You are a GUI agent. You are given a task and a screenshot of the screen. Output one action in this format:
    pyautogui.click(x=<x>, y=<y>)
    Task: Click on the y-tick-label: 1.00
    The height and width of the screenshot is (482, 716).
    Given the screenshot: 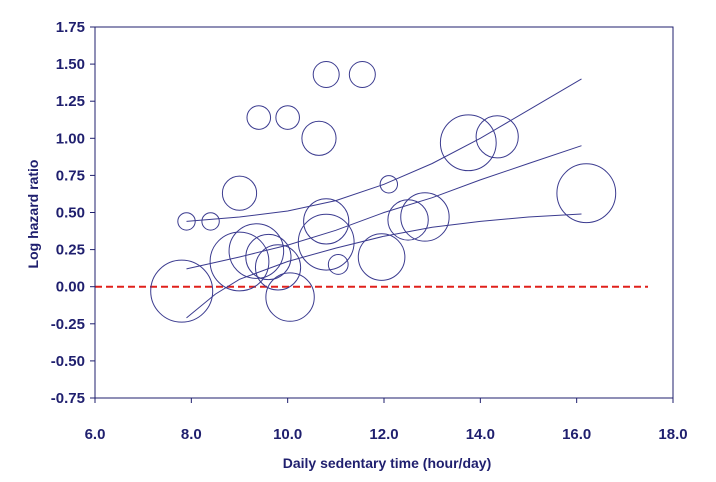 What is the action you would take?
    pyautogui.click(x=70, y=138)
    